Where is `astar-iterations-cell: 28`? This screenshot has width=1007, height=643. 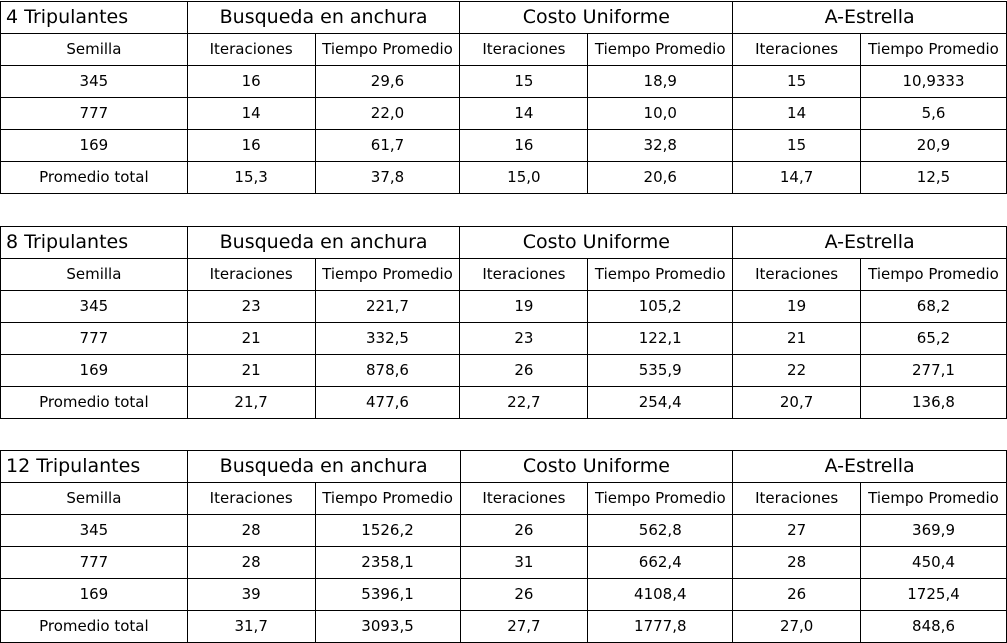
astar-iterations-cell: 28 is located at coordinates (797, 562).